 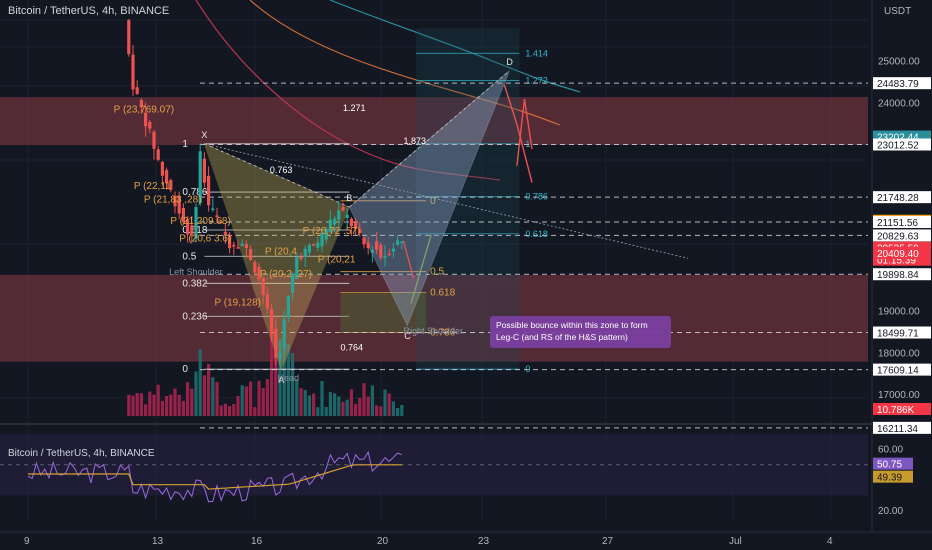 I want to click on pivot-label: P (20,72 .57), so click(x=332, y=231).